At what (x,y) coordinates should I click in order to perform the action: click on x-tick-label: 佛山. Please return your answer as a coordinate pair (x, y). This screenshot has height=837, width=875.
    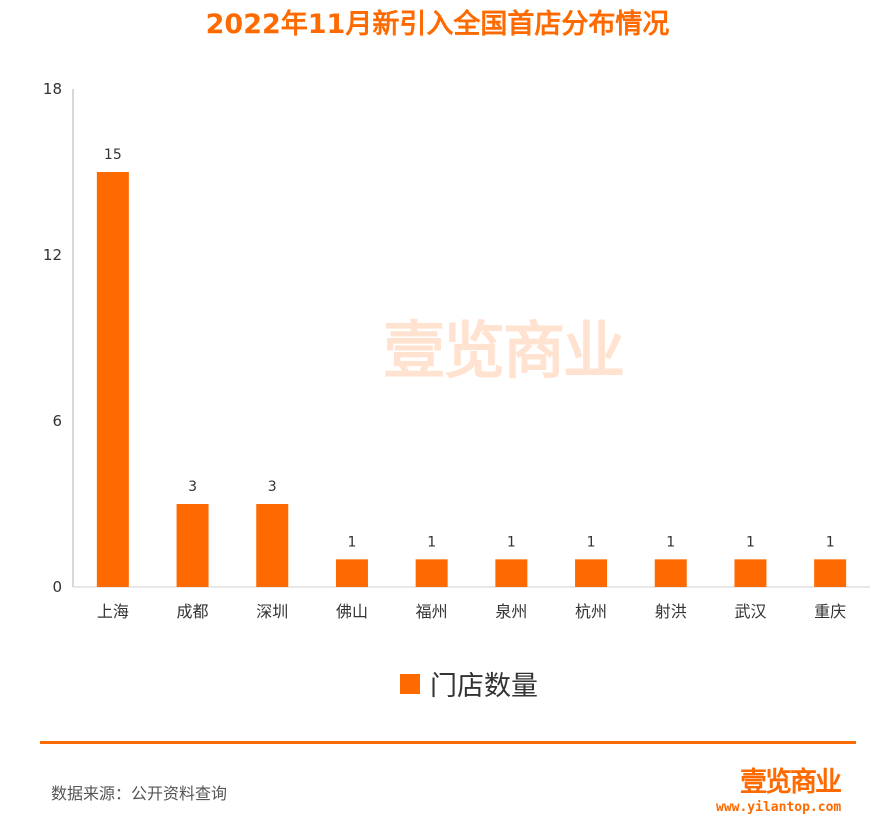
    Looking at the image, I should click on (352, 611).